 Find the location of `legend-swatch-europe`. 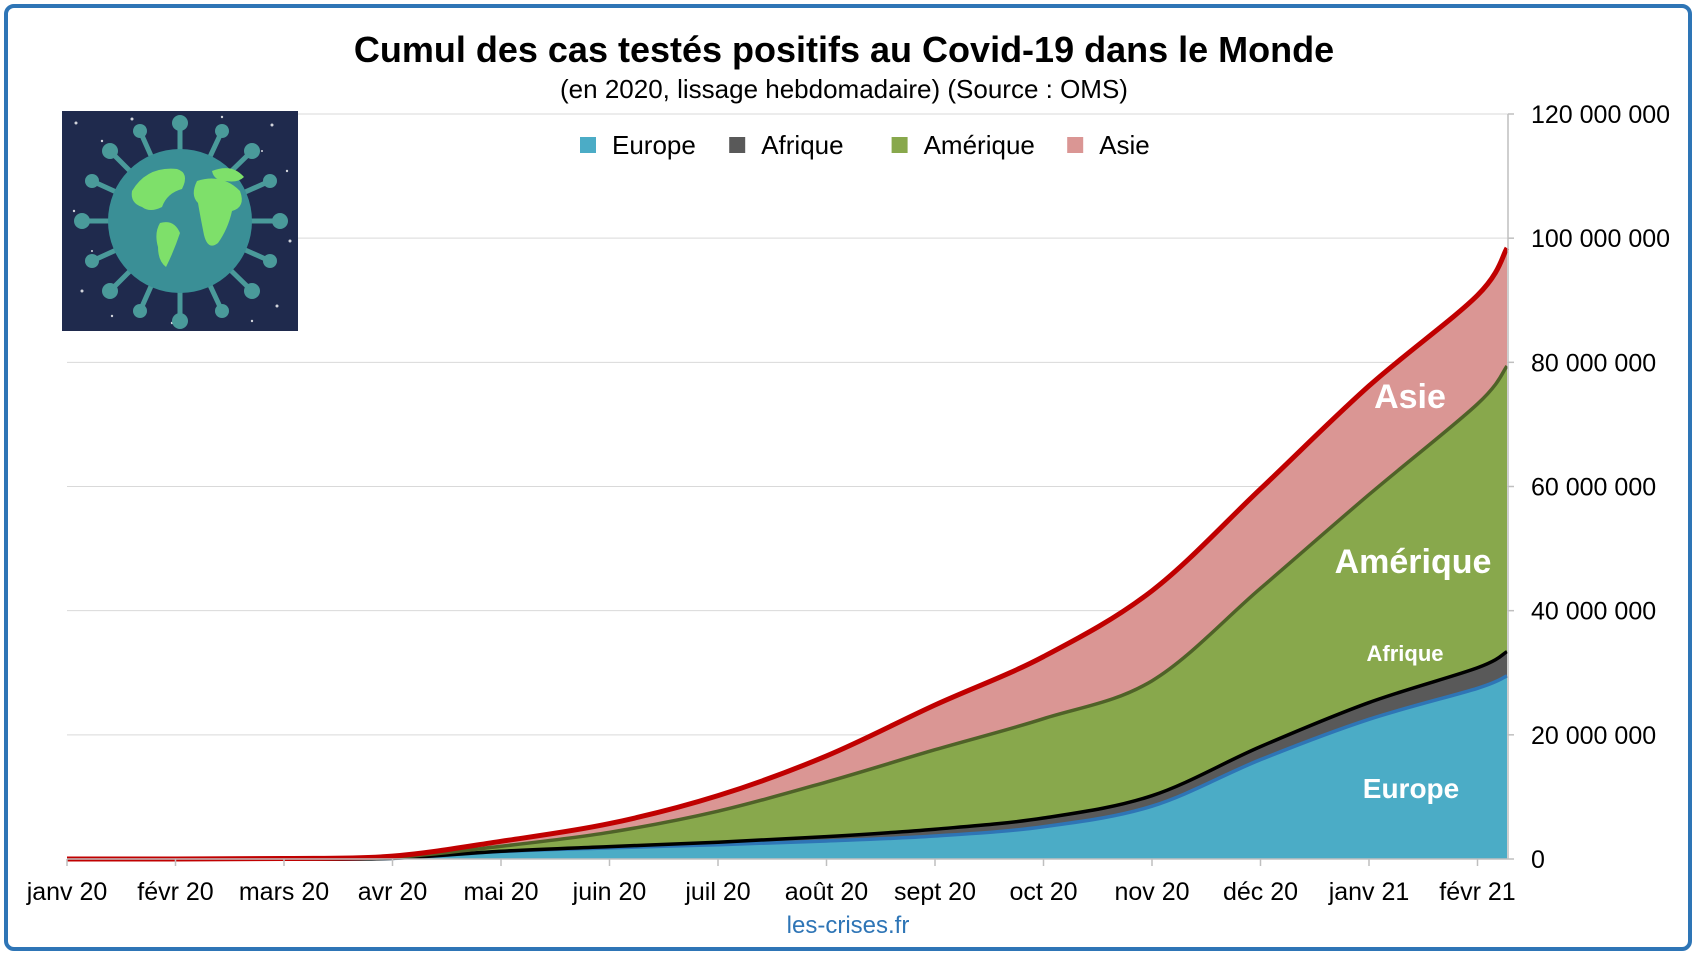

legend-swatch-europe is located at coordinates (588, 145).